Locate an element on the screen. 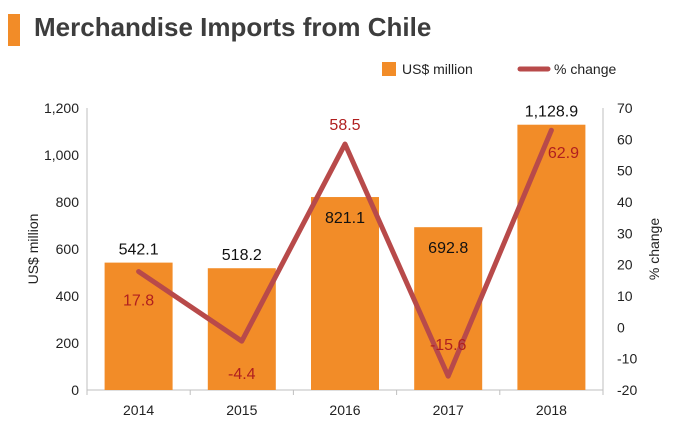 The image size is (681, 439). line-value-label: -4.4 is located at coordinates (242, 374).